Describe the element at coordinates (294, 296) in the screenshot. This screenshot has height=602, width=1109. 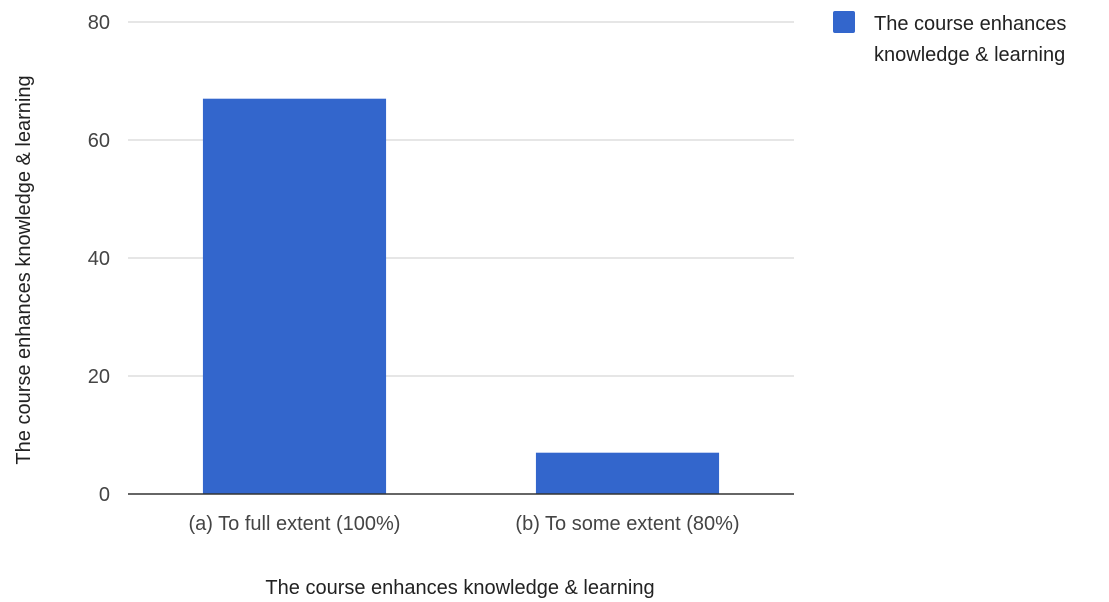
I see `bar-a` at that location.